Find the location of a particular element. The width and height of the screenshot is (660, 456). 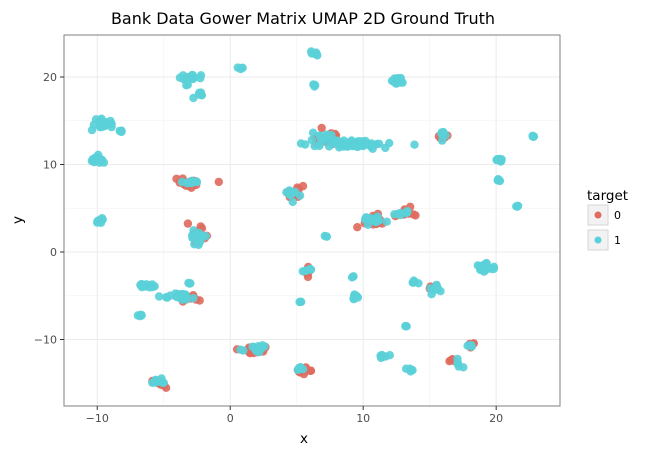

x-axis-title: x is located at coordinates (304, 439).